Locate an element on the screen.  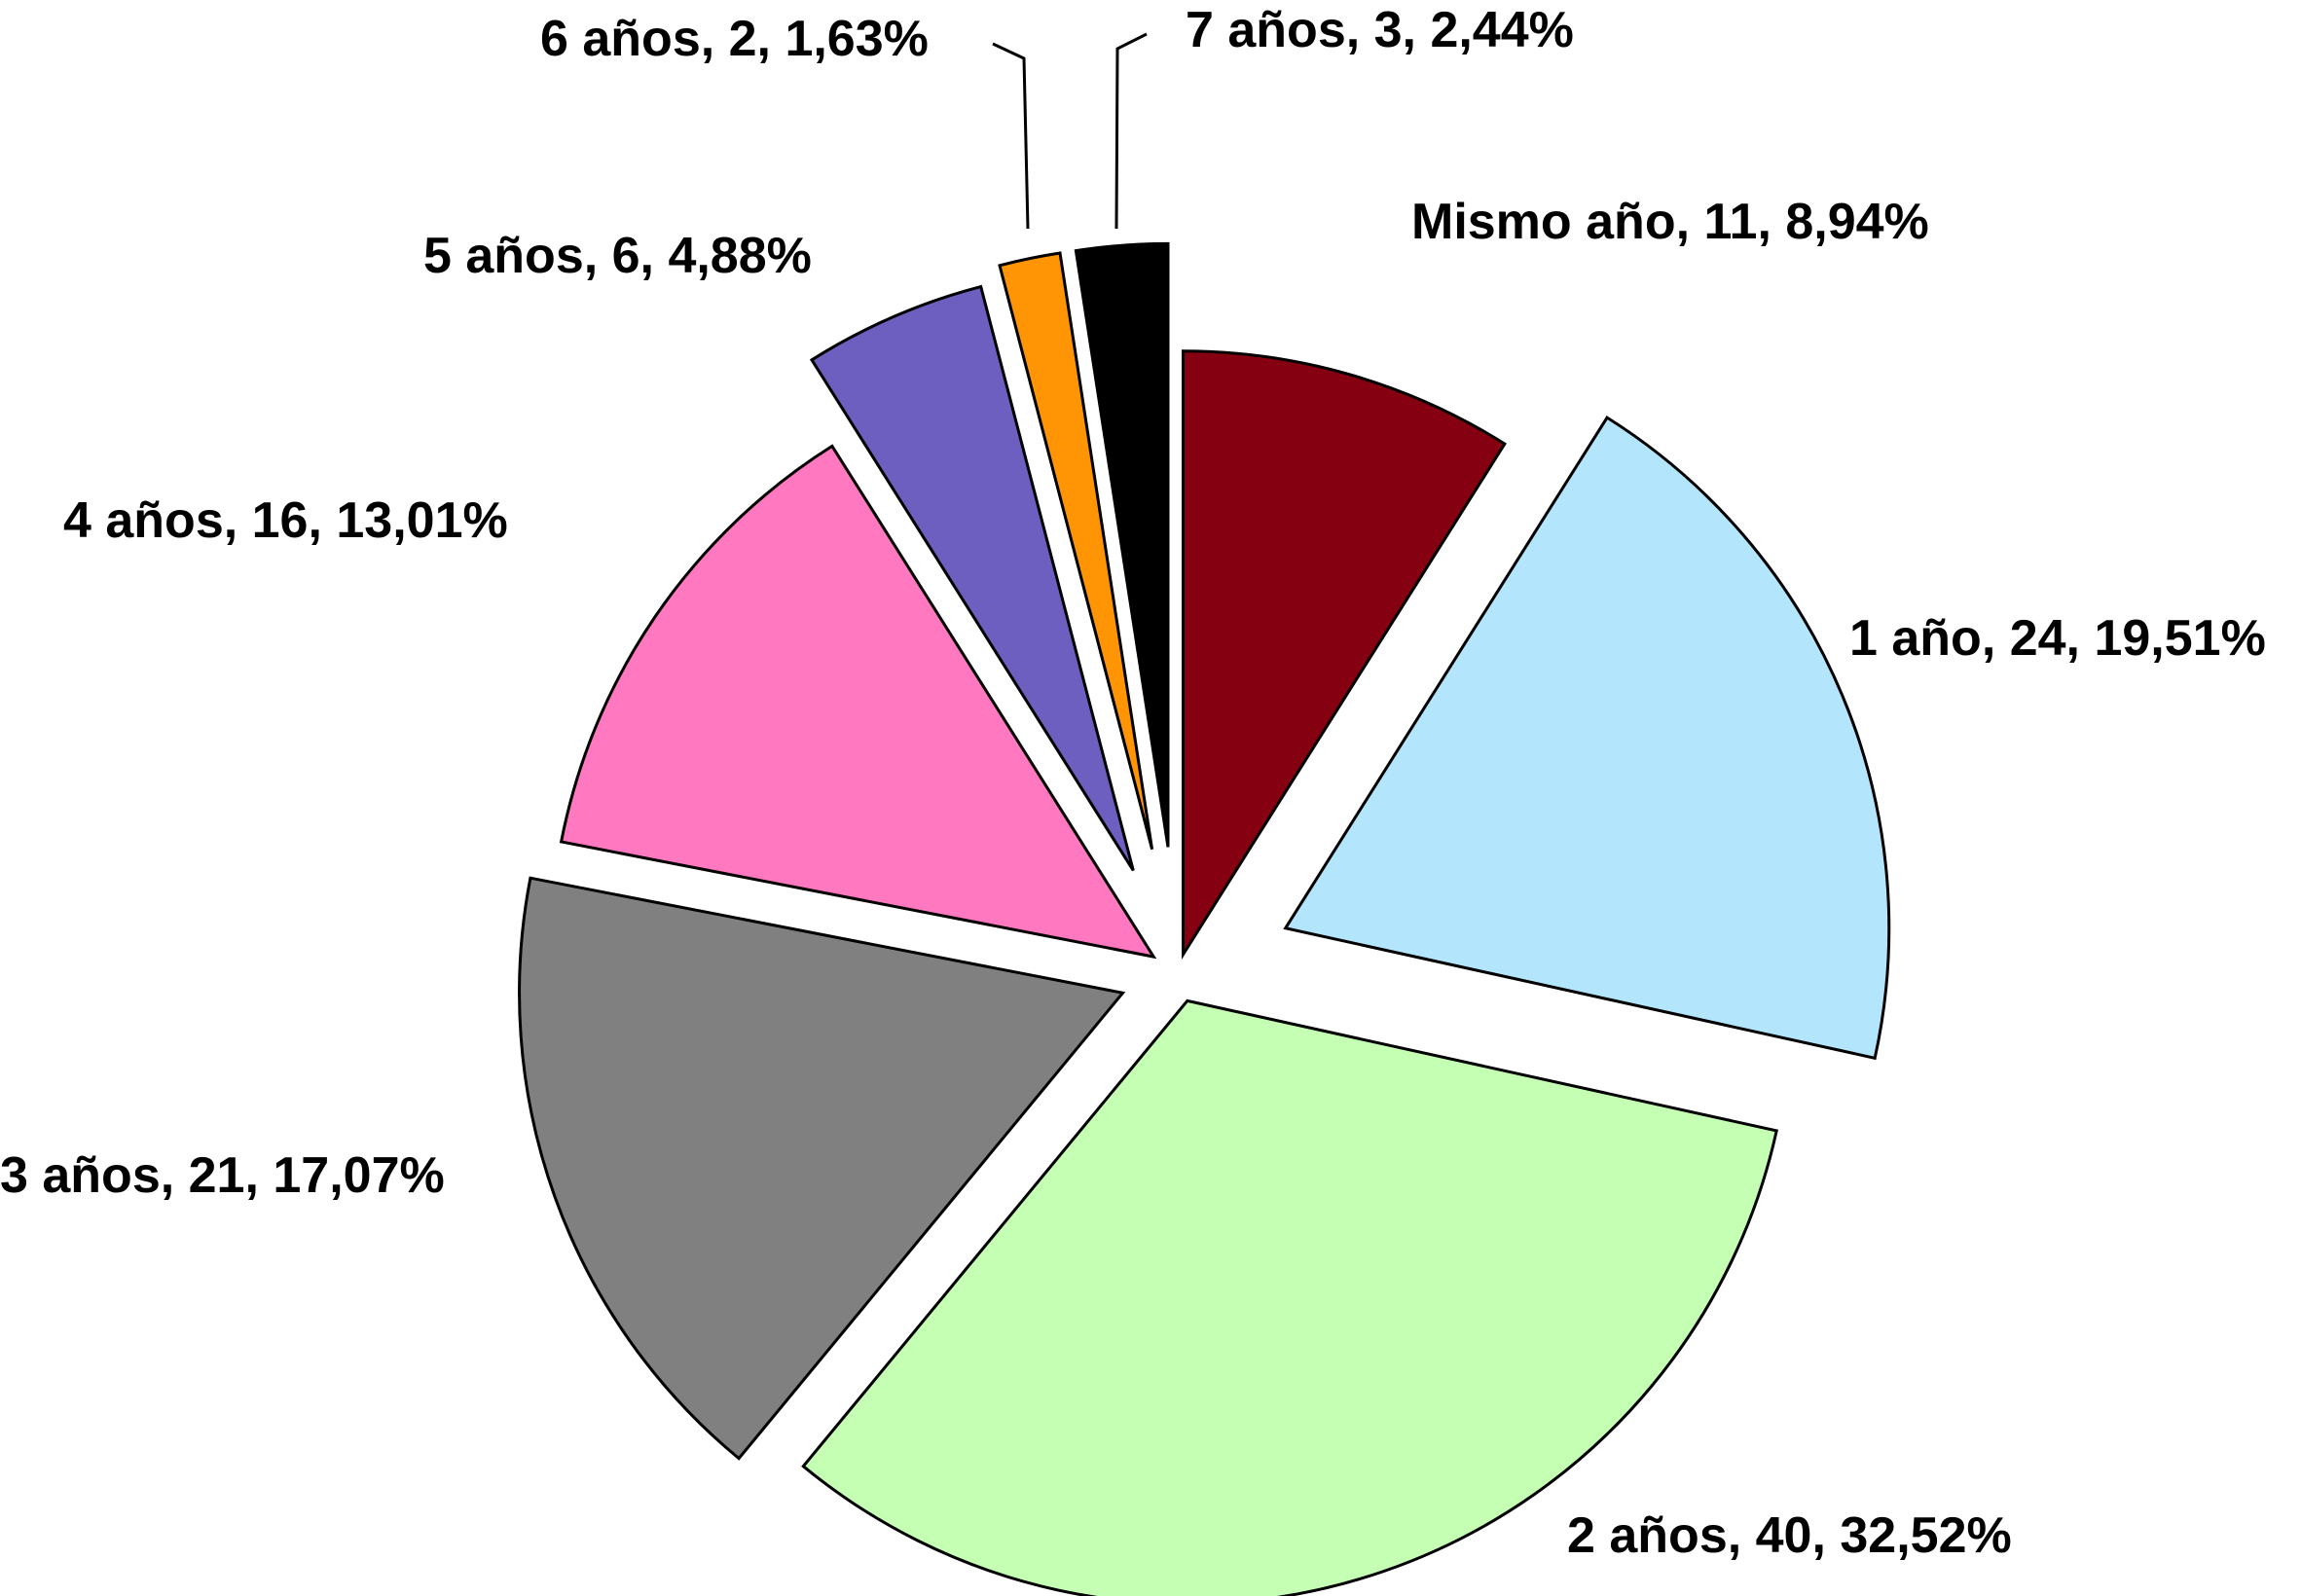
data-label-5-anos: 5 años, 6, 4,88% is located at coordinates (617, 256).